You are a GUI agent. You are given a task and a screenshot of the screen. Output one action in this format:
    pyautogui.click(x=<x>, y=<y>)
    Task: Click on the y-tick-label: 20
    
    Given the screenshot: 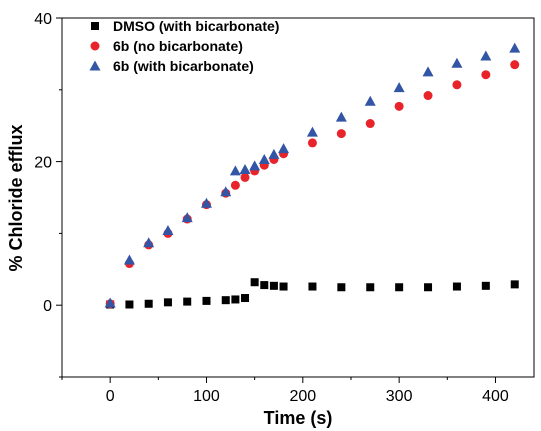 What is the action you would take?
    pyautogui.click(x=43, y=163)
    